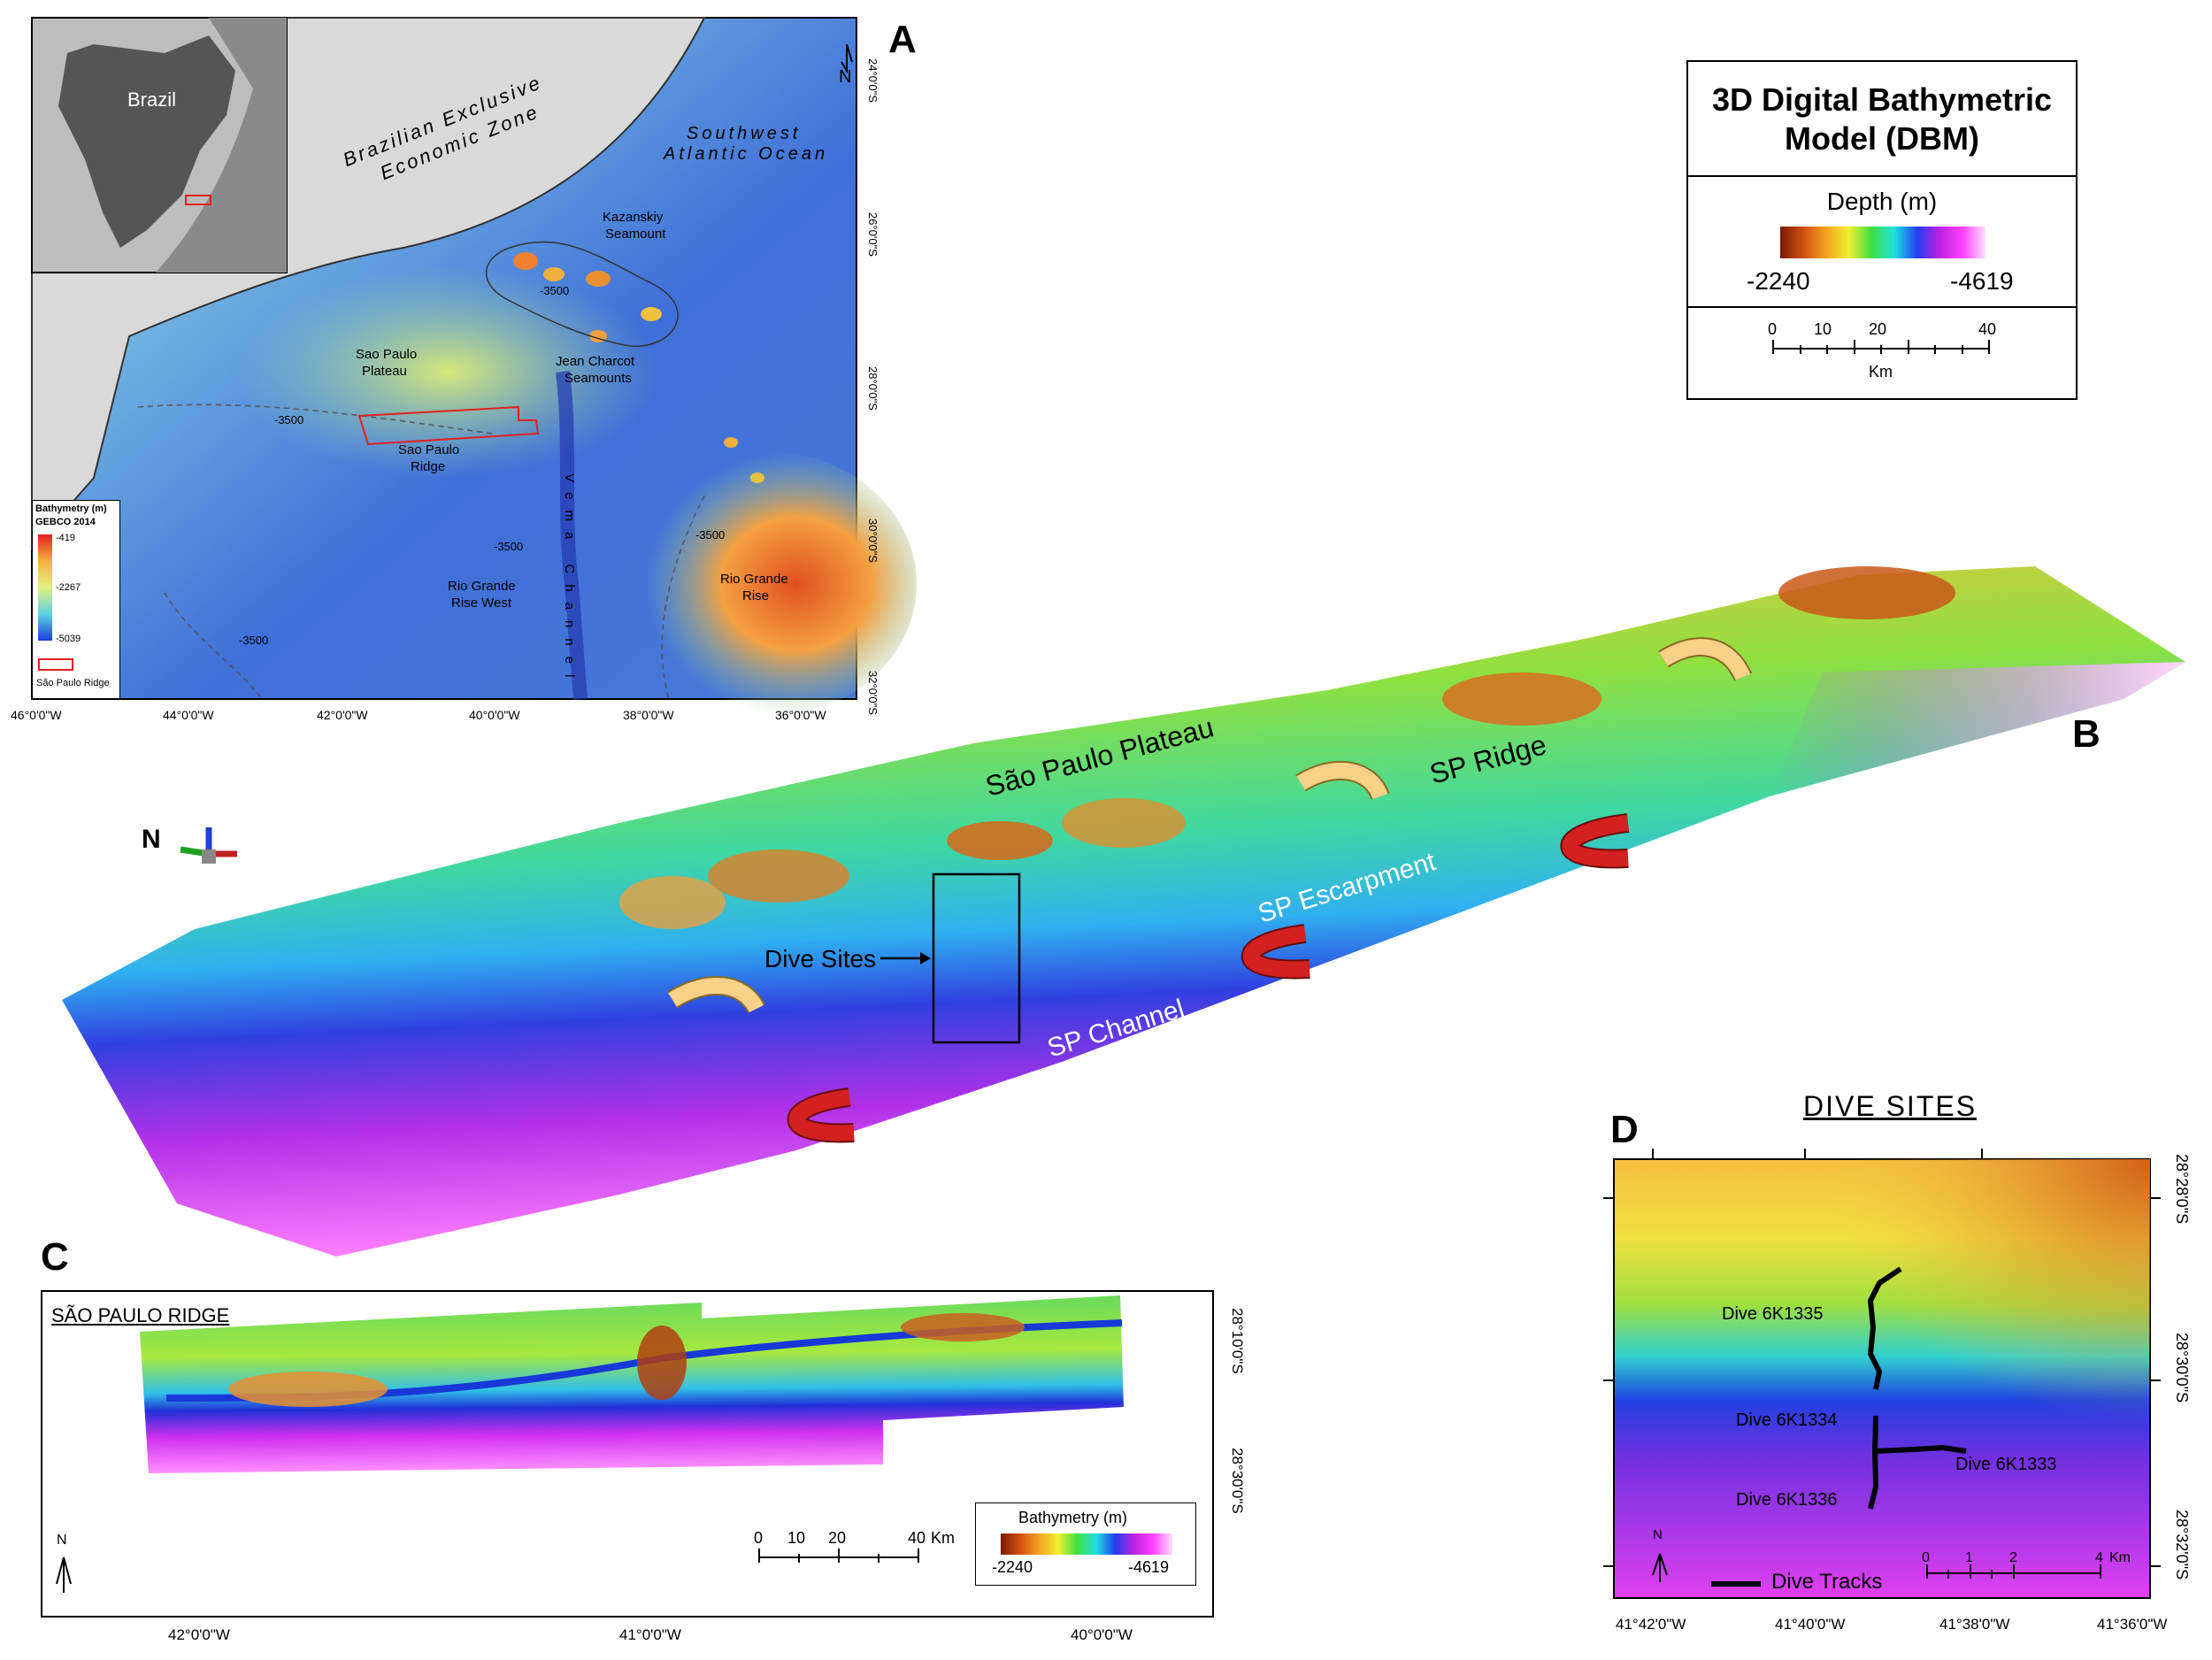 Image resolution: width=2212 pixels, height=1660 pixels. I want to click on ocean-label-line2: Atlantic Ocean, so click(747, 154).